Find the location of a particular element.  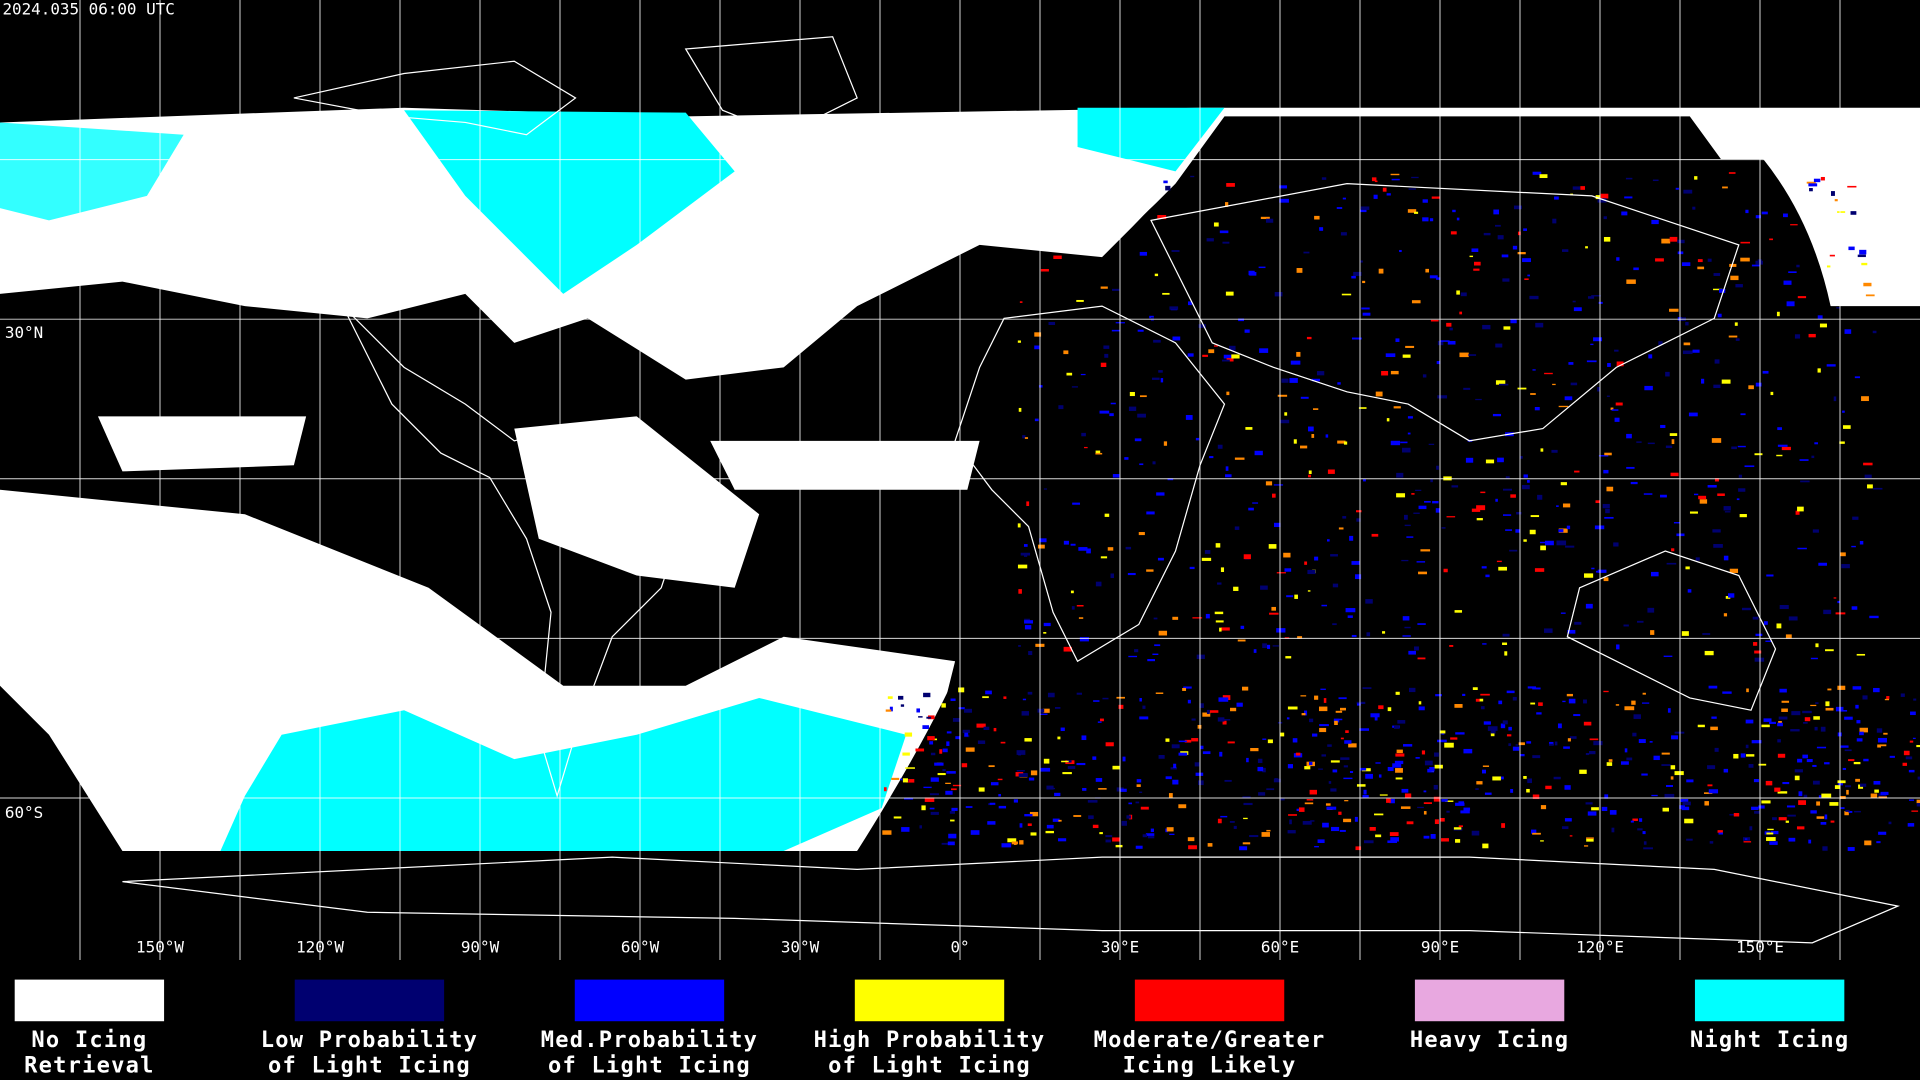

legend-swatch is located at coordinates (649, 1000).